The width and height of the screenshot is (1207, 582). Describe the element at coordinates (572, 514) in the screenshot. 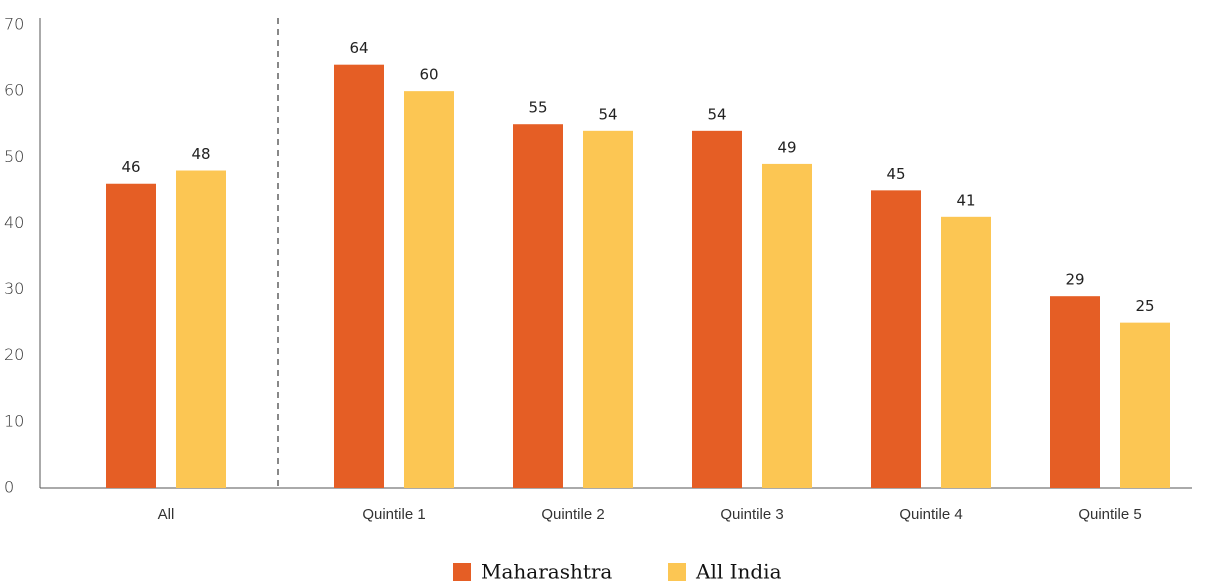

I see `x-tick-label: Quintile 2` at that location.